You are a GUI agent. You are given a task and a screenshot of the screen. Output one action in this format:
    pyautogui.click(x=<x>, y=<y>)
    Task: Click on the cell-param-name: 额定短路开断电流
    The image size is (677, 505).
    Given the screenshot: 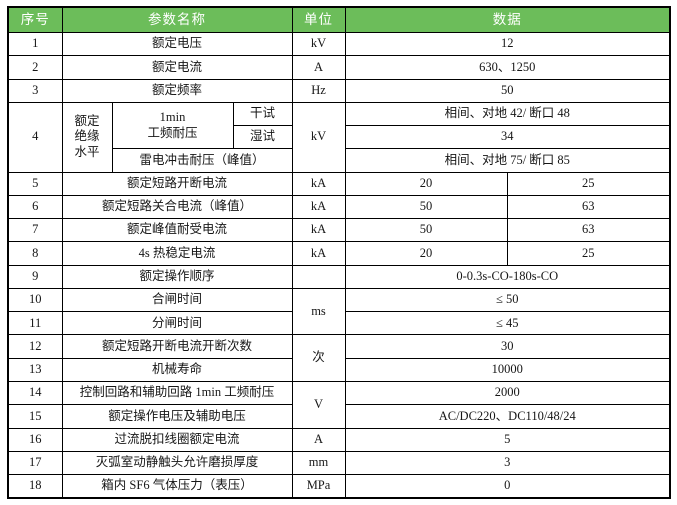 What is the action you would take?
    pyautogui.click(x=177, y=183)
    